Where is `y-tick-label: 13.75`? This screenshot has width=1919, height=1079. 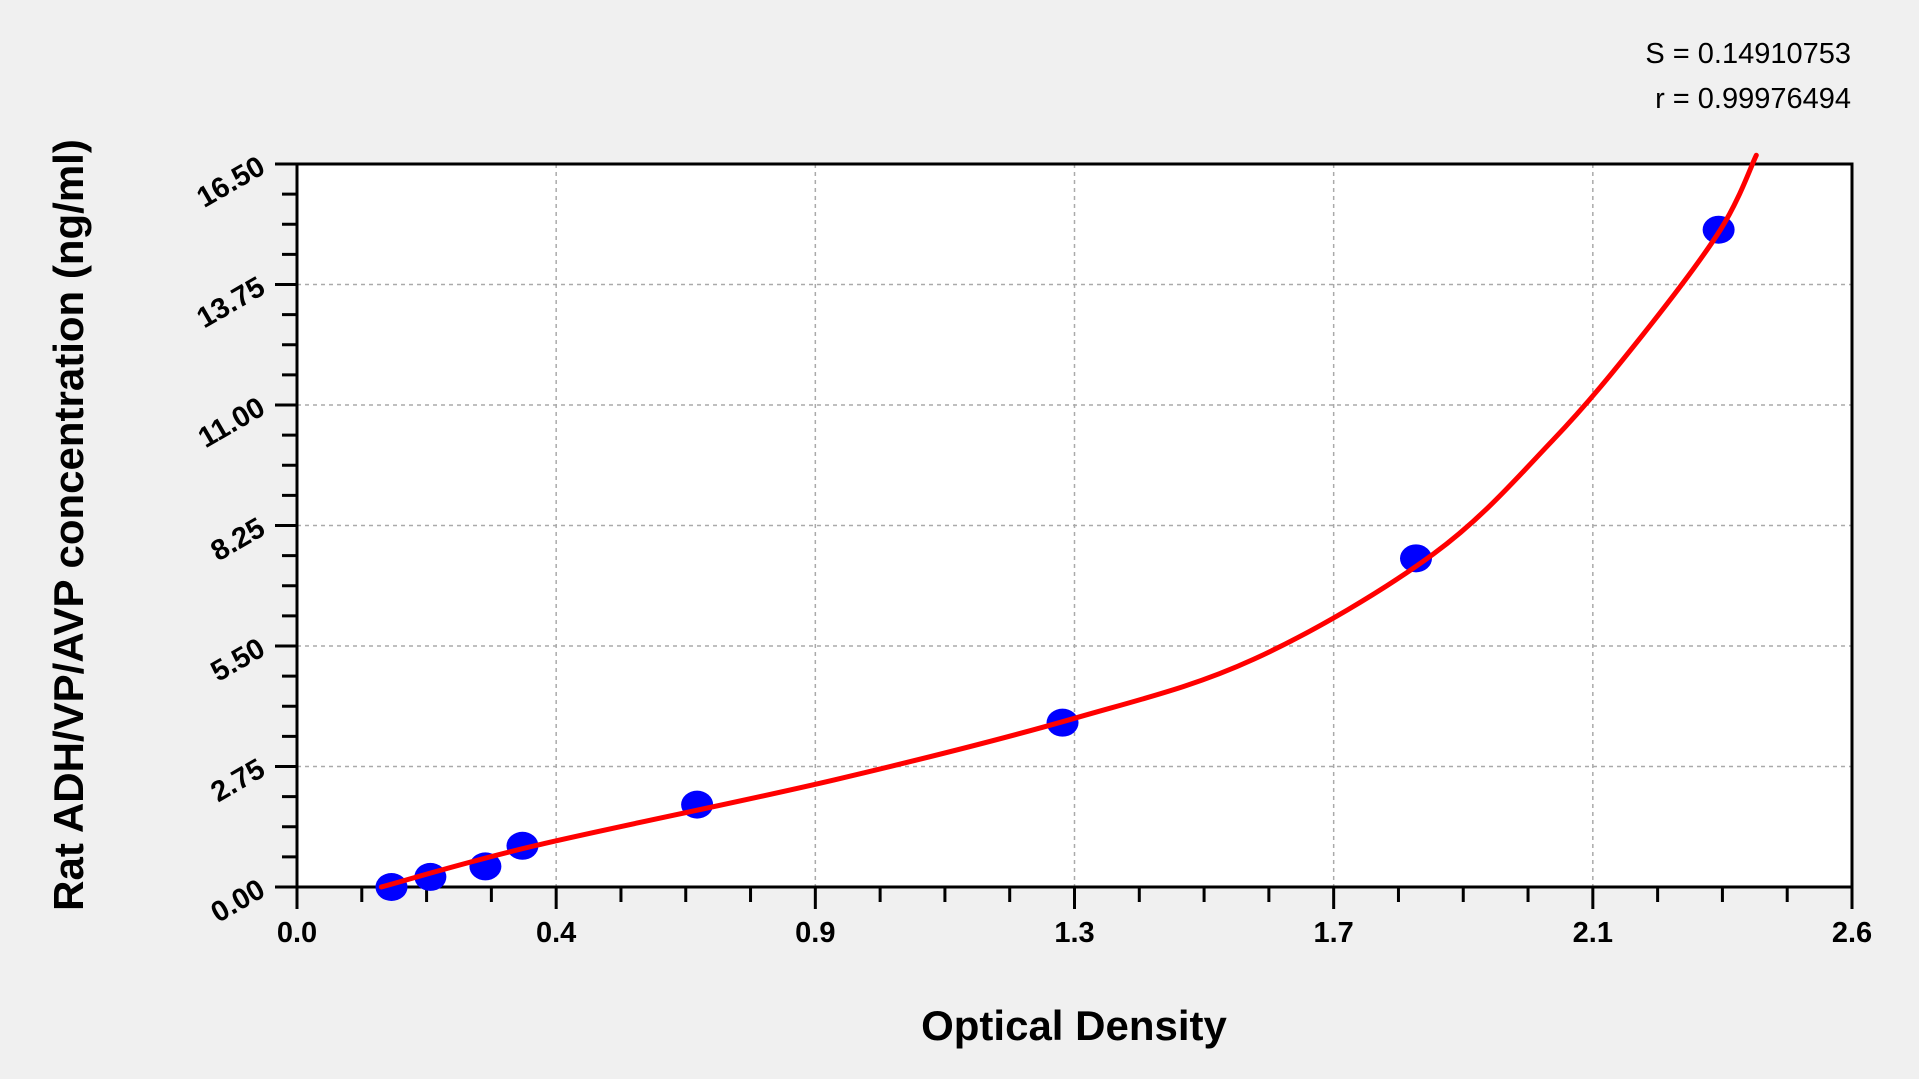
y-tick-label: 13.75 is located at coordinates (231, 303).